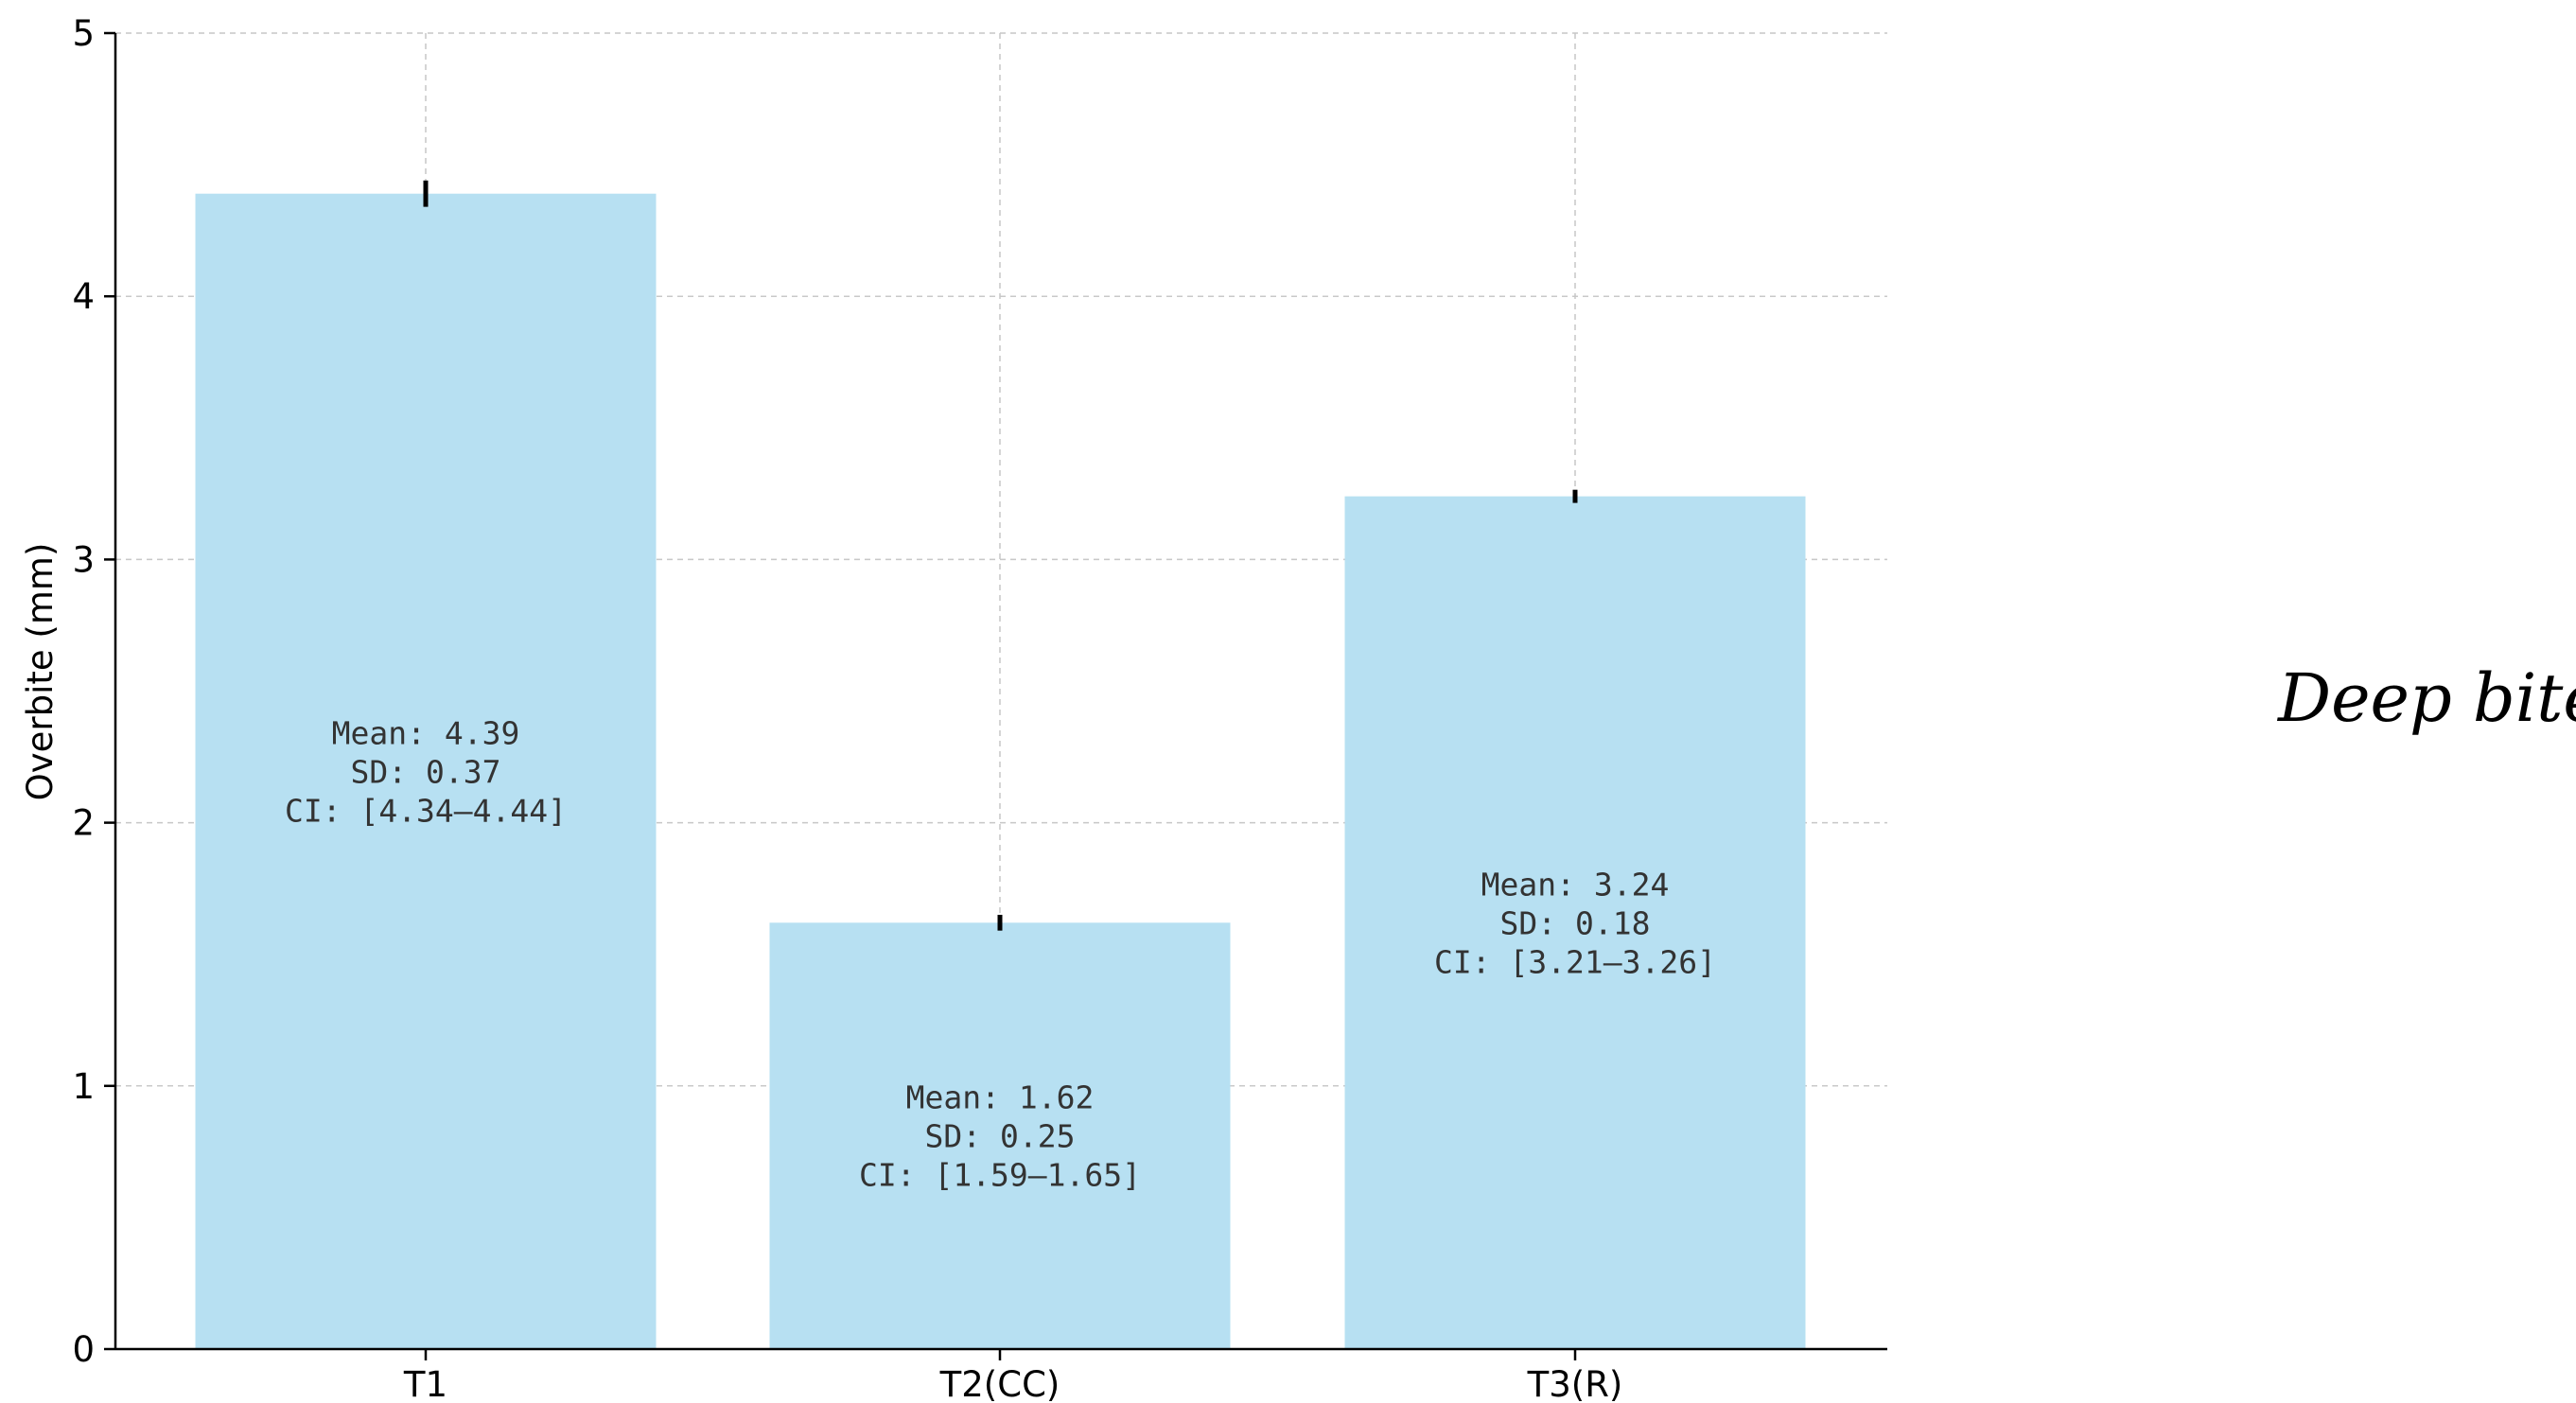  Describe the element at coordinates (1000, 1383) in the screenshot. I see `x-tick-label: T2(CC)` at that location.